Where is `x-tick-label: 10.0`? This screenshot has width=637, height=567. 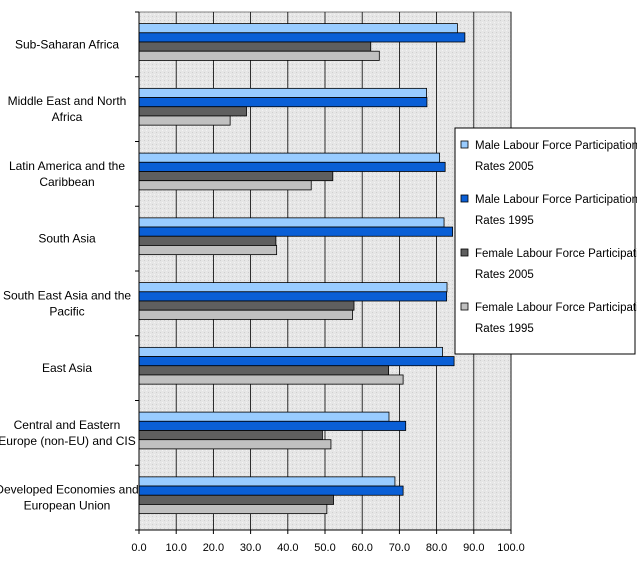
x-tick-label: 10.0 is located at coordinates (175, 548).